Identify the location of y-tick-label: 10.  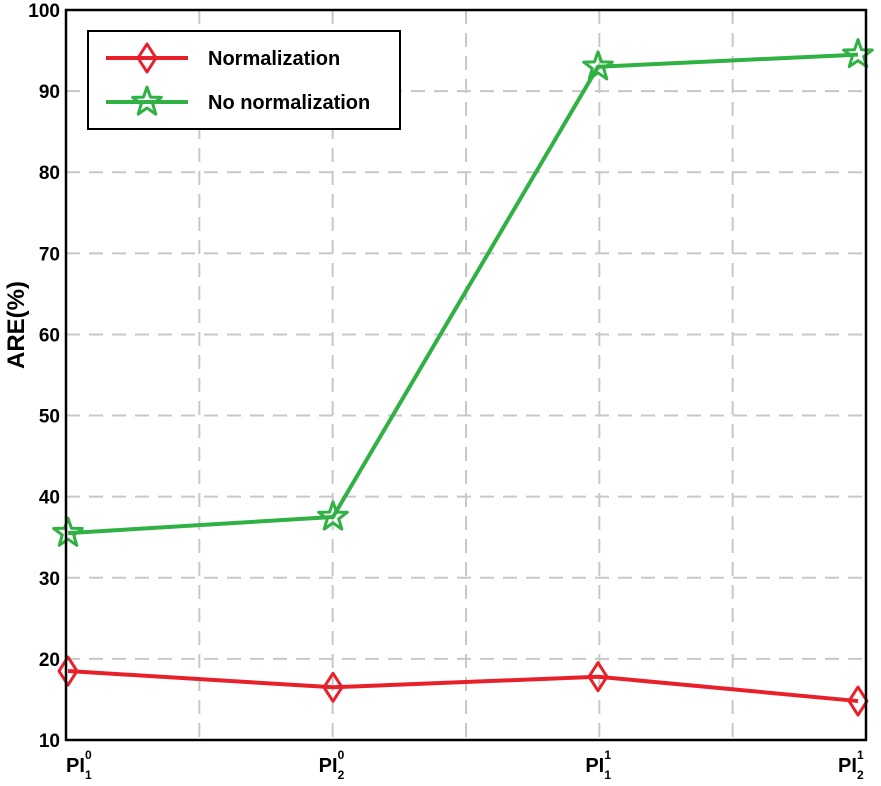
(49, 741).